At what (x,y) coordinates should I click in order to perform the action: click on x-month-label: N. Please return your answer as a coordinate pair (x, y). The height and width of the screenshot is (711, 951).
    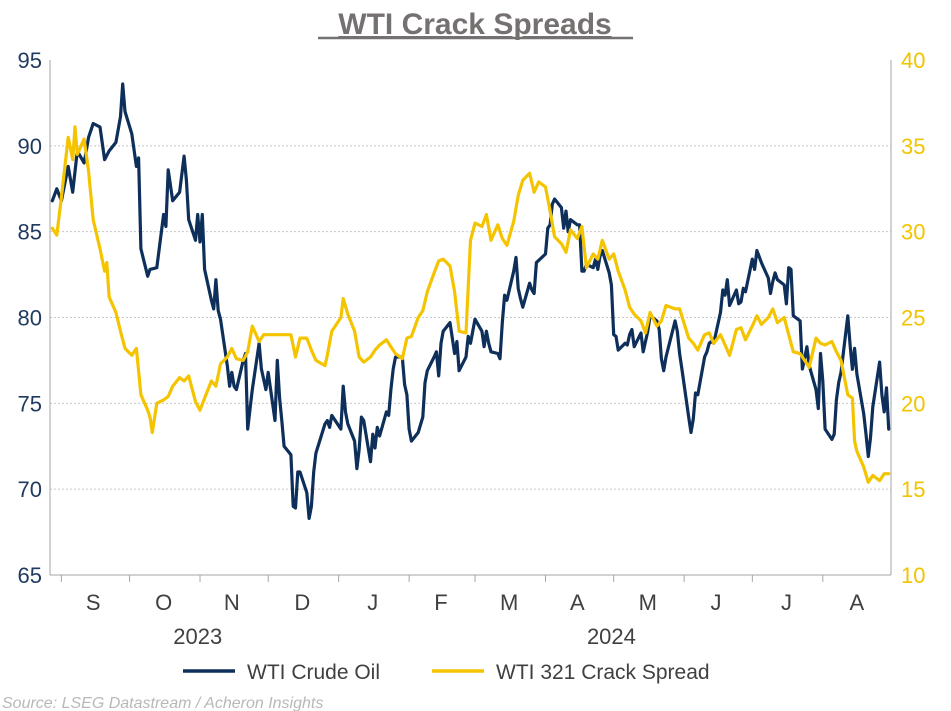
    Looking at the image, I should click on (232, 602).